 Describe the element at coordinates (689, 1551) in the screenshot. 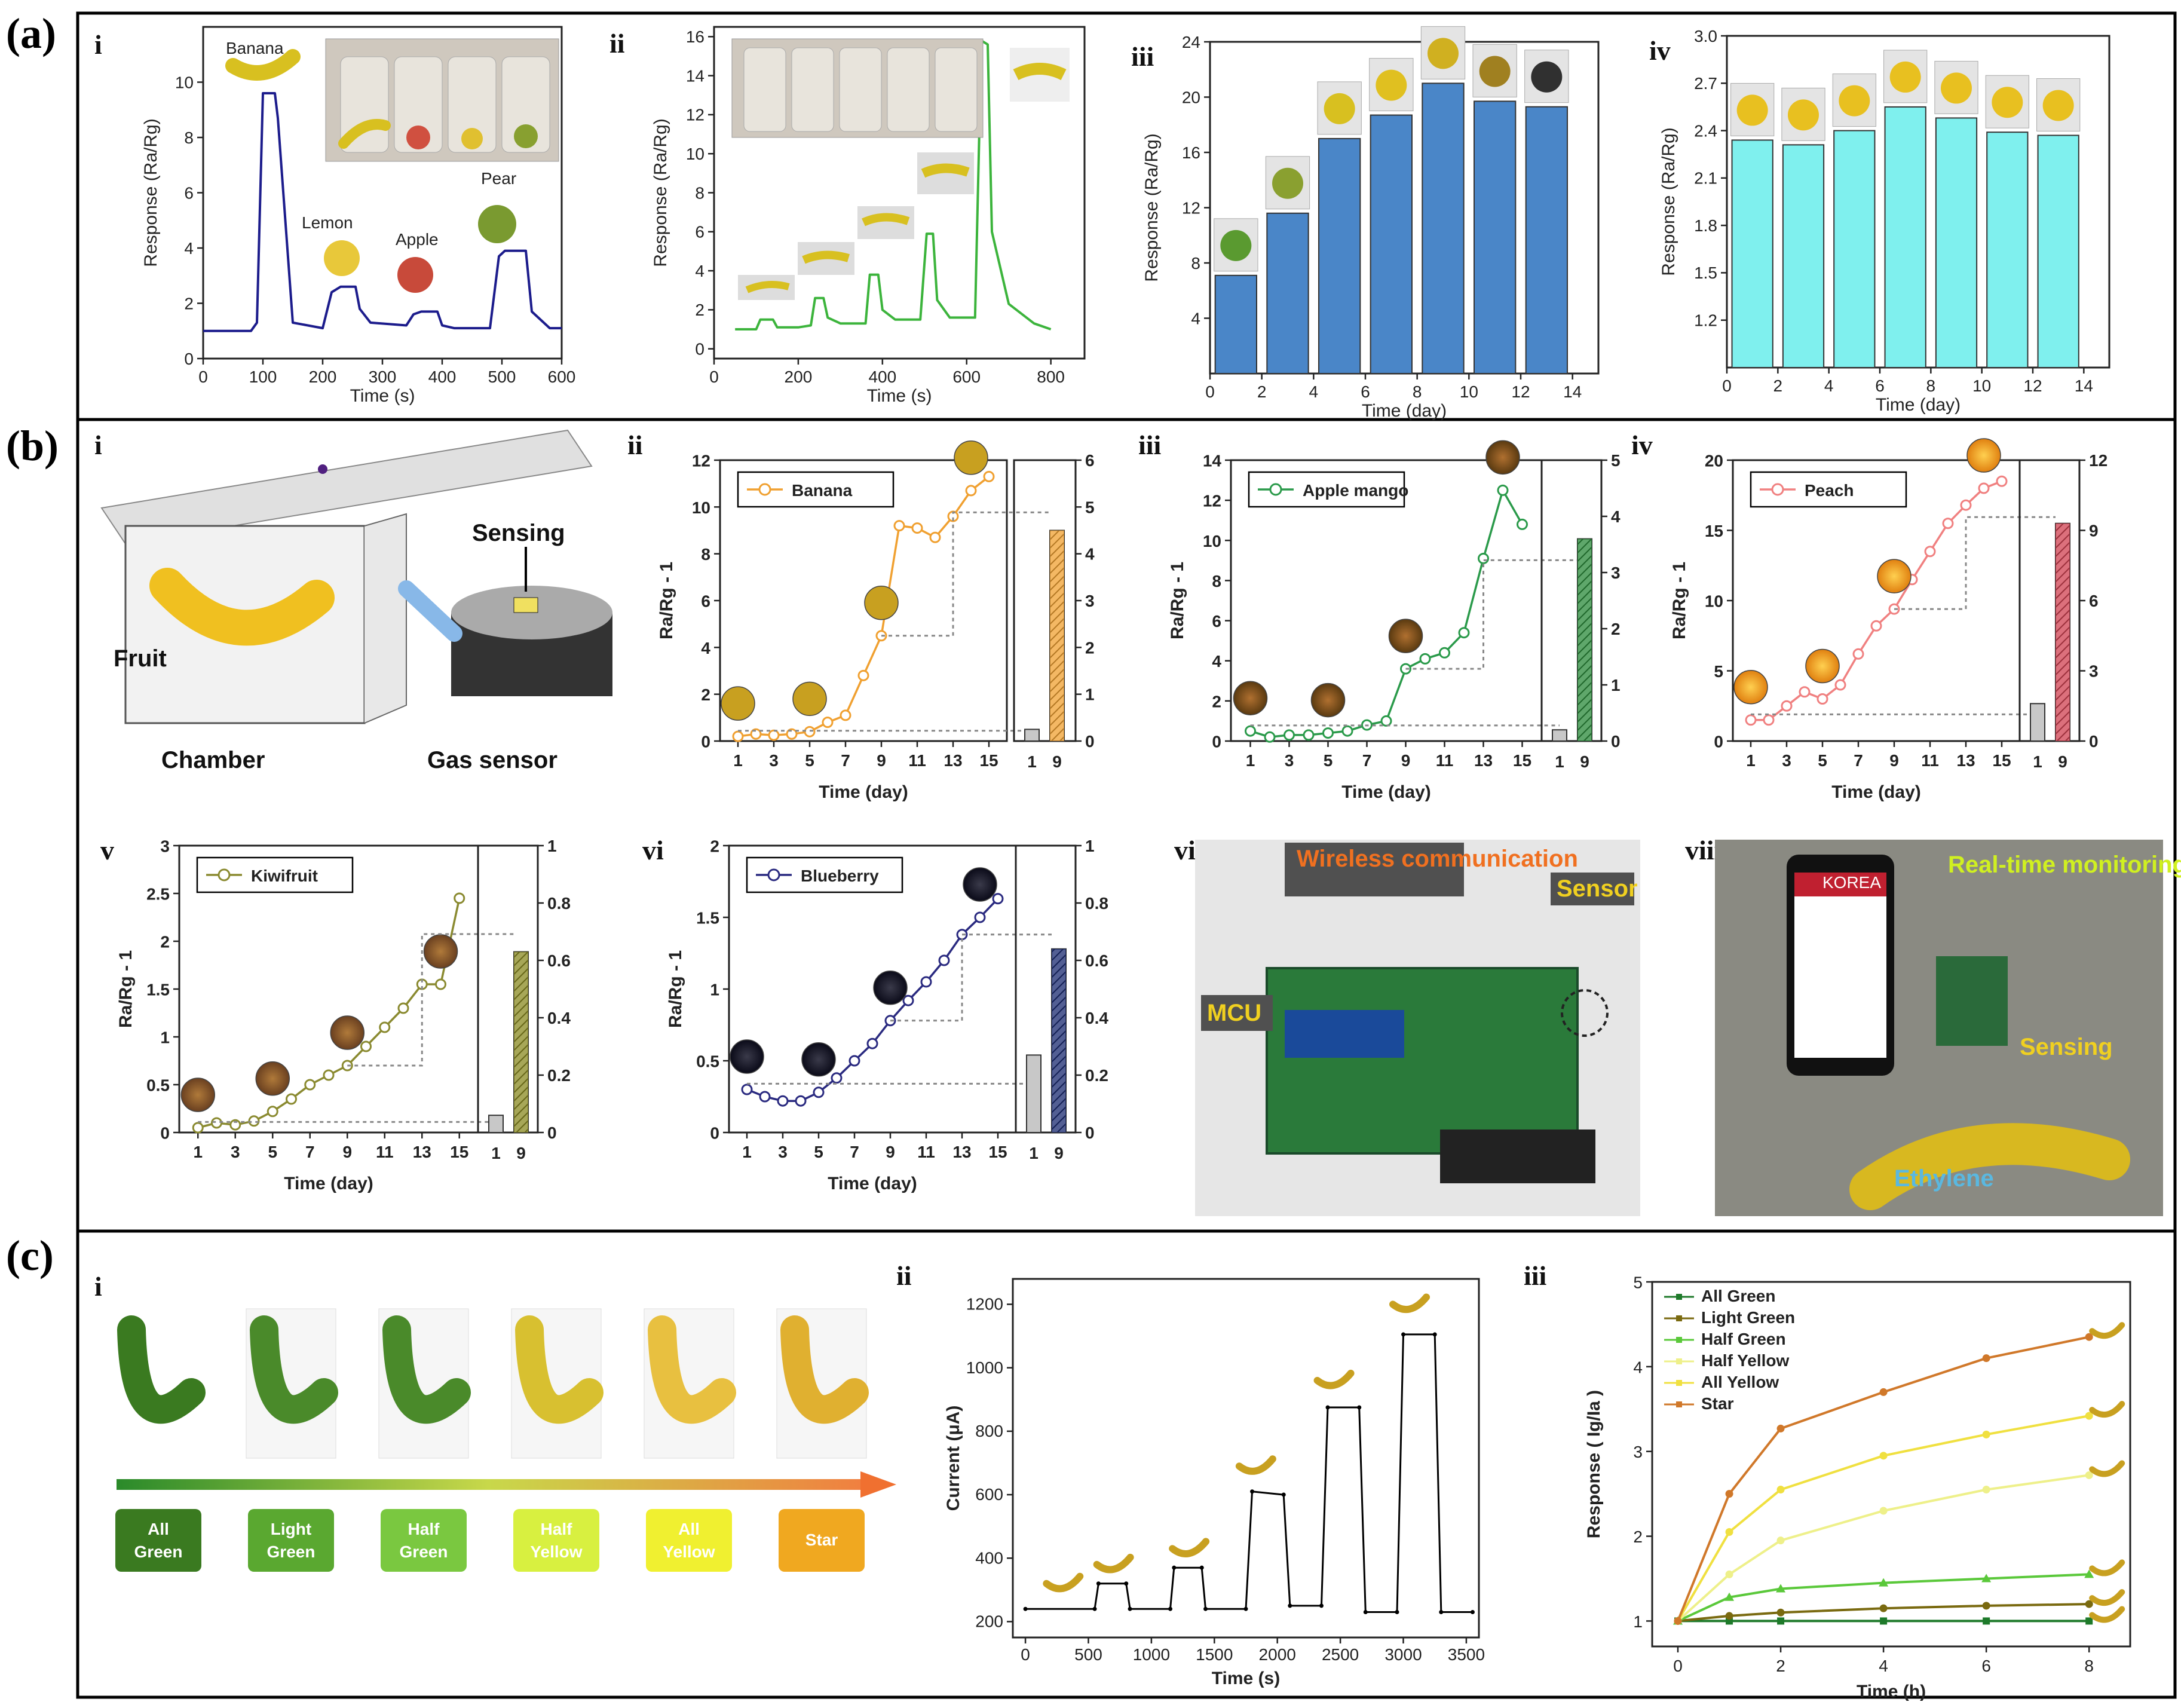

I see `stage-label: Yellow` at that location.